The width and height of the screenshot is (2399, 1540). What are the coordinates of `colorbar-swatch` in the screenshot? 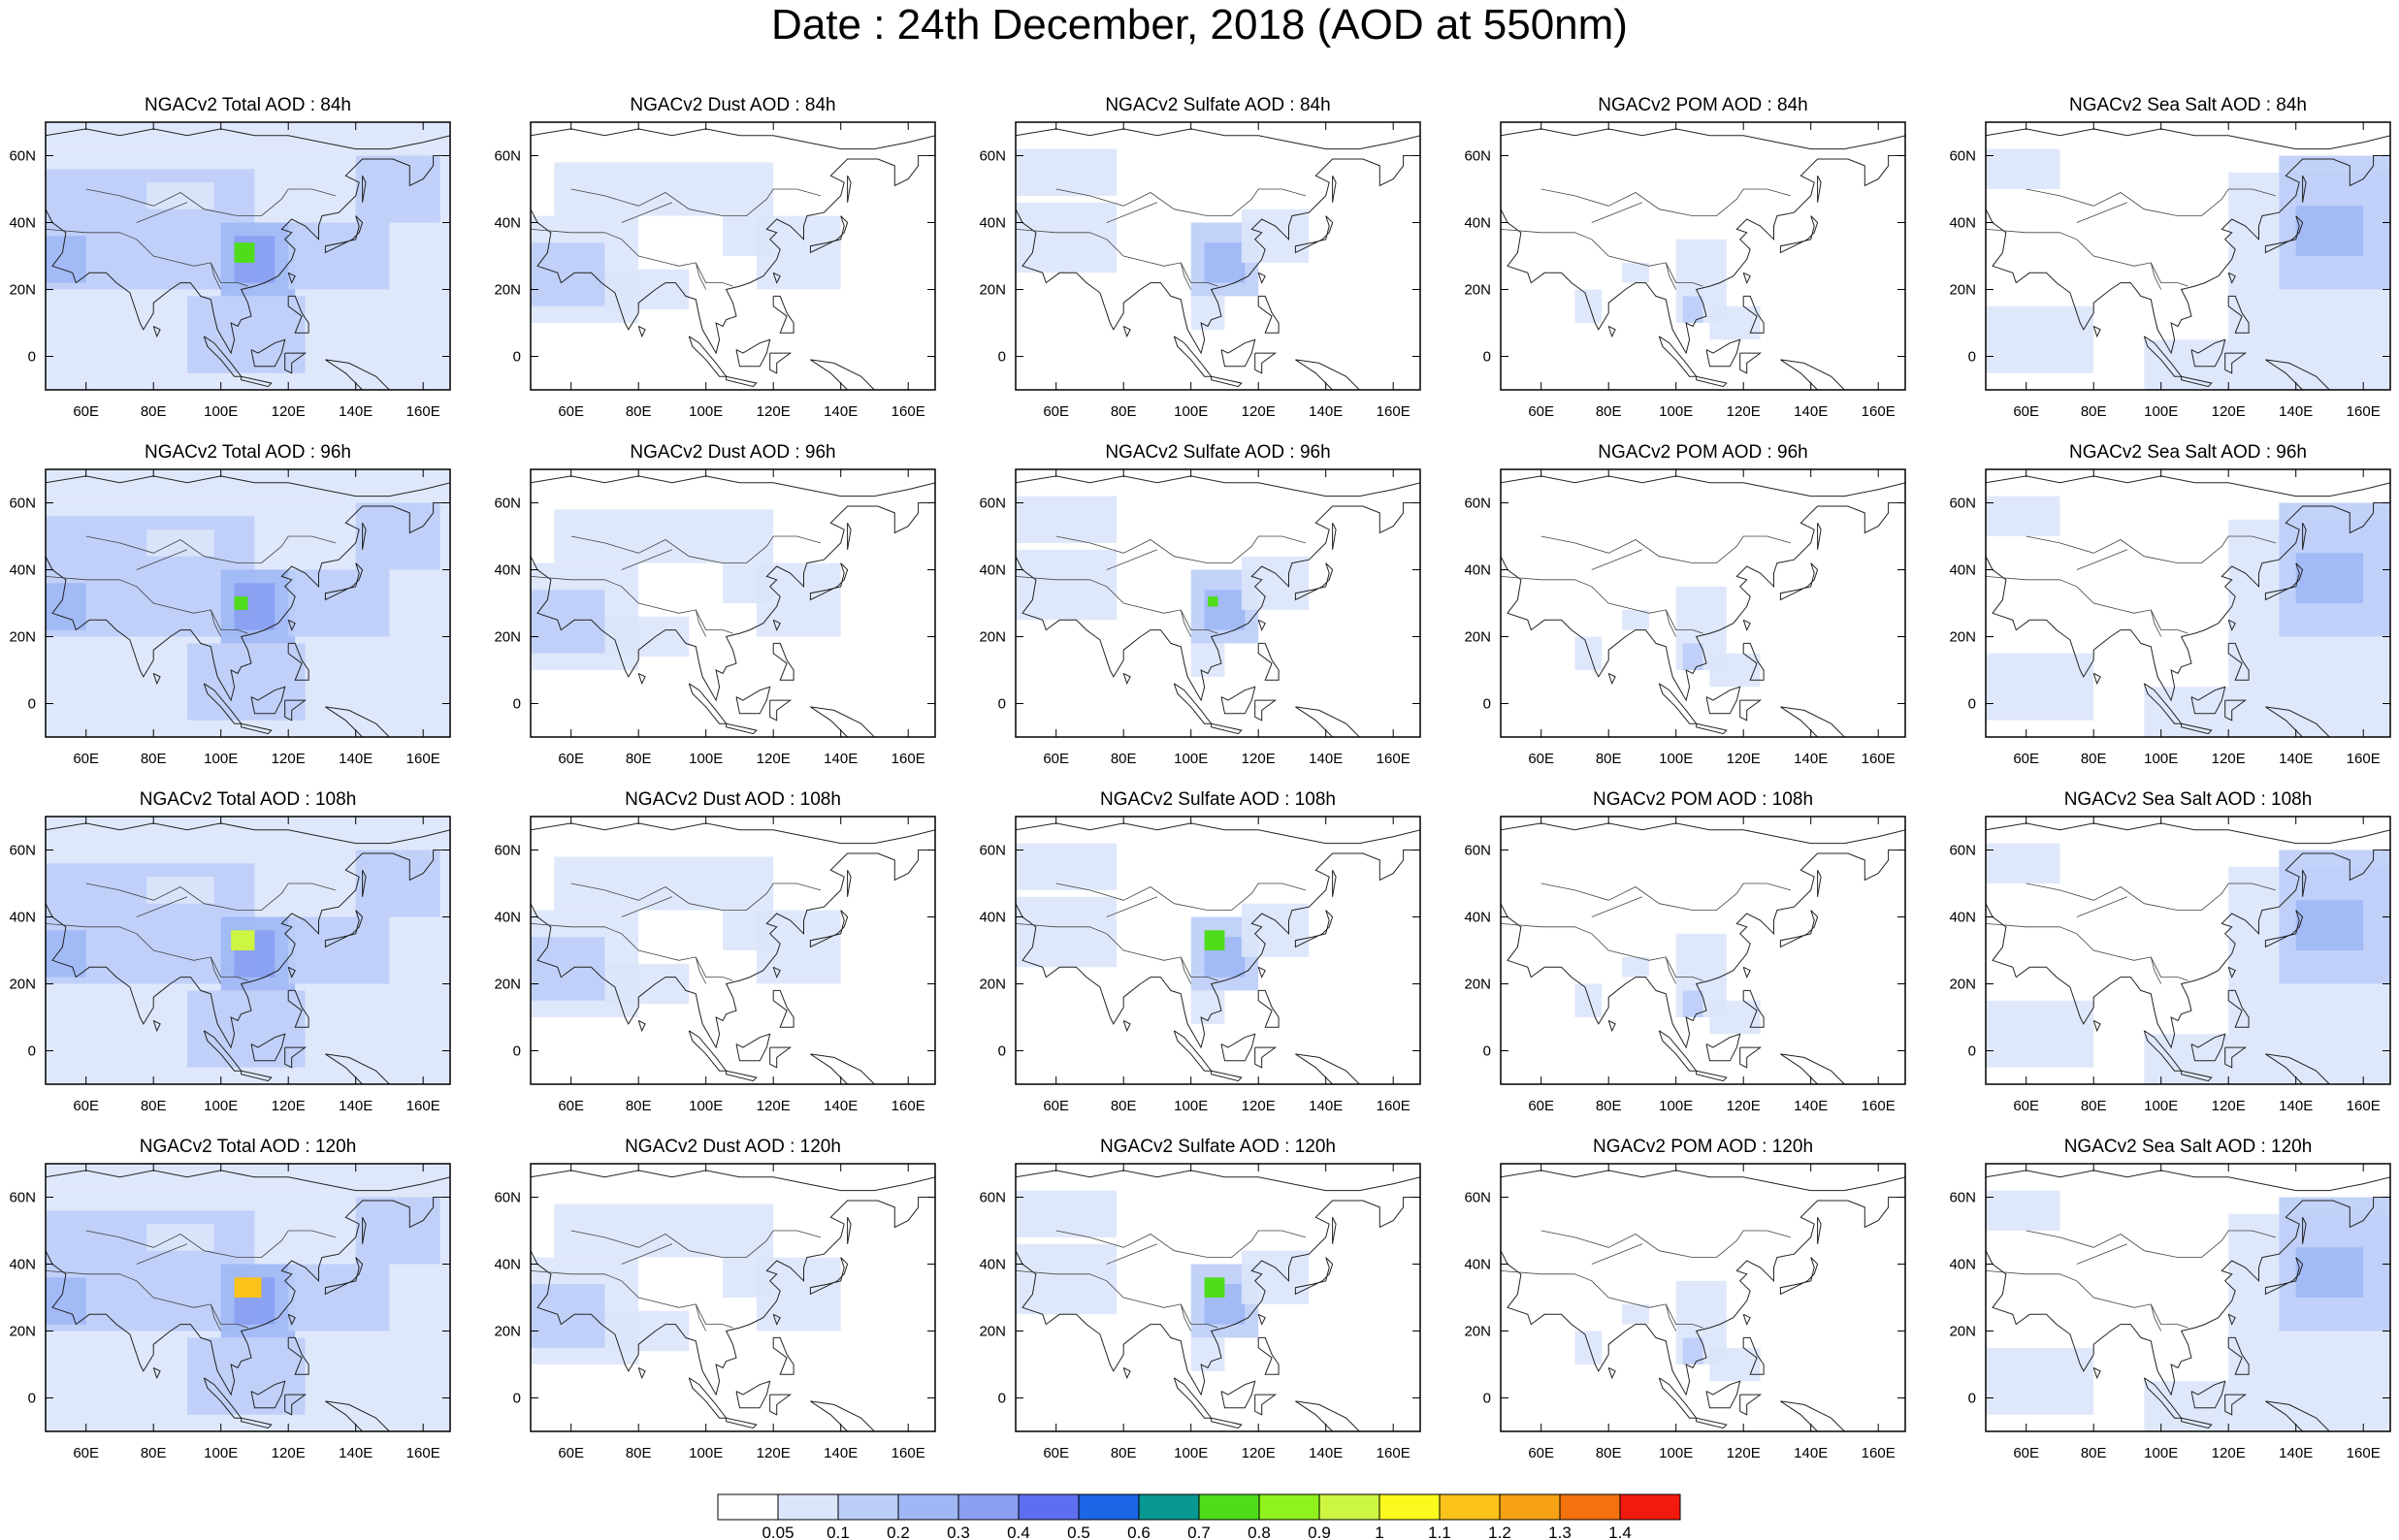 It's located at (1349, 1507).